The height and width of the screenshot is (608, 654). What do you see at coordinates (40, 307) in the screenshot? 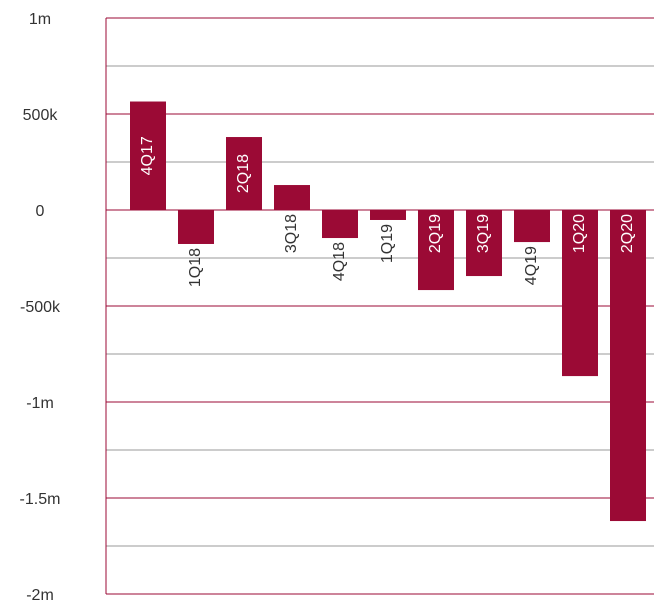
I see `y-tick-label: -500k` at bounding box center [40, 307].